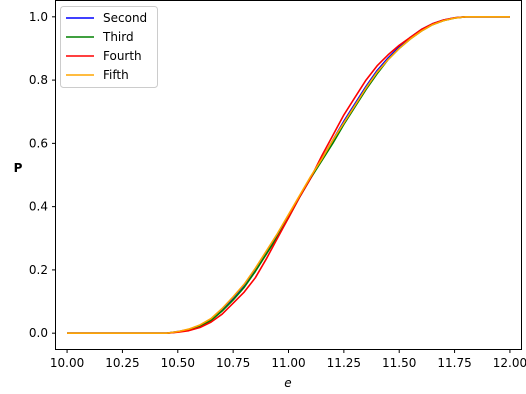 This screenshot has width=526, height=394. I want to click on y-tick-label: 0.6, so click(38, 143).